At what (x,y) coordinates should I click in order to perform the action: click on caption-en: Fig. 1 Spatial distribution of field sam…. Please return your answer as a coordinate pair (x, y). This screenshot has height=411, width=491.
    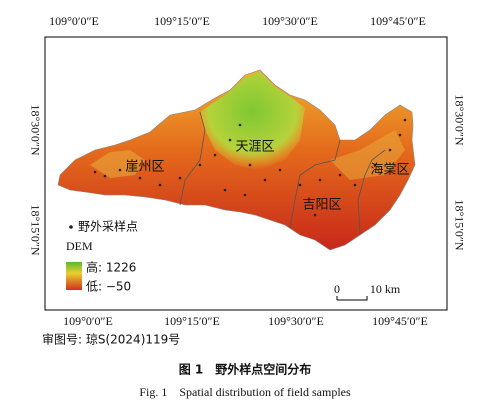
    Looking at the image, I should click on (245, 392).